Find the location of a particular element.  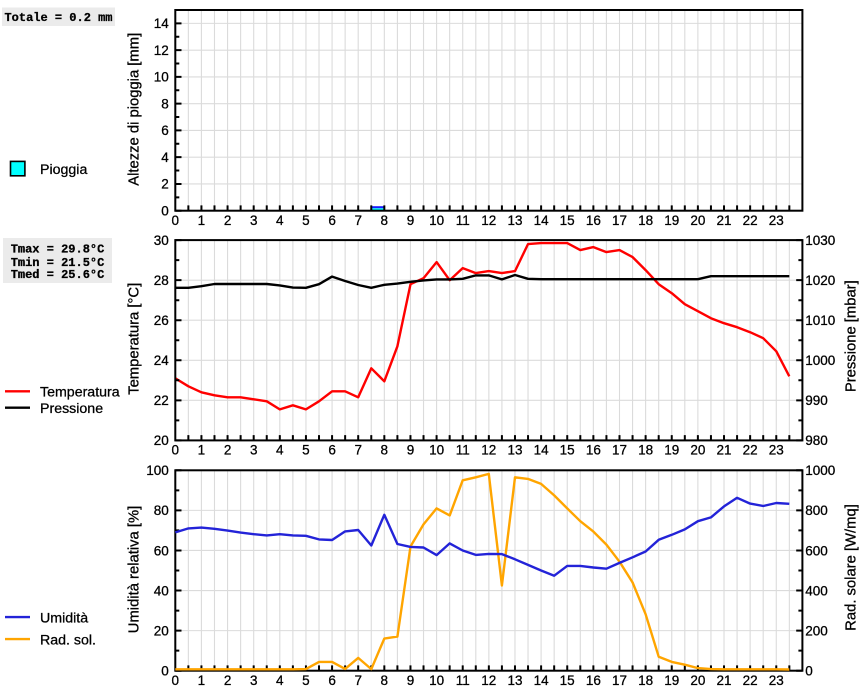

svg-text: 80 is located at coordinates (161, 510).